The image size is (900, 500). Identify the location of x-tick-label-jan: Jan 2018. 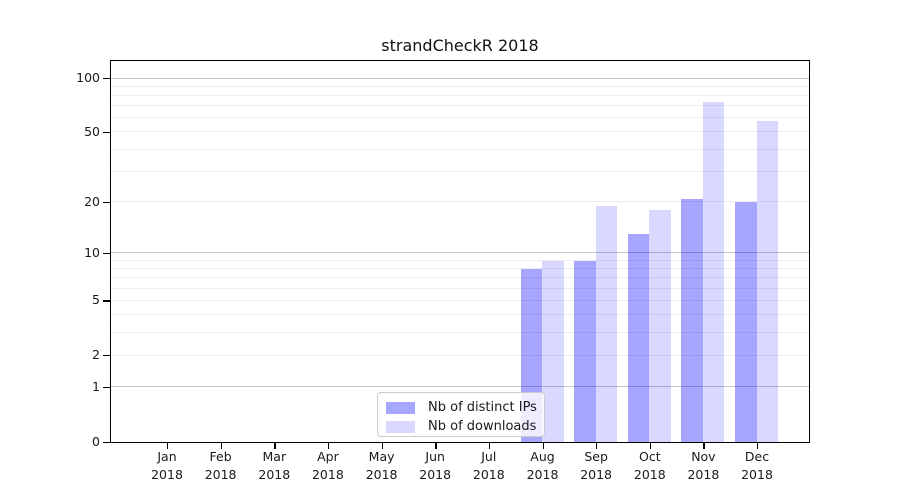
(167, 465).